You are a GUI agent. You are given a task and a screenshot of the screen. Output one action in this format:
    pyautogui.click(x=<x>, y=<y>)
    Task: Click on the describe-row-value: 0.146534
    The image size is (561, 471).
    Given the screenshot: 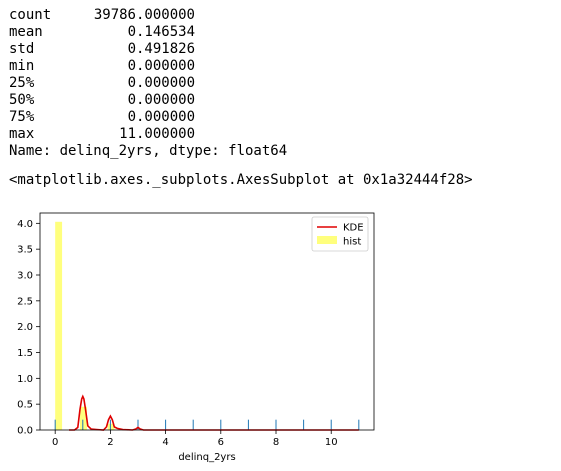 What is the action you would take?
    pyautogui.click(x=161, y=32)
    